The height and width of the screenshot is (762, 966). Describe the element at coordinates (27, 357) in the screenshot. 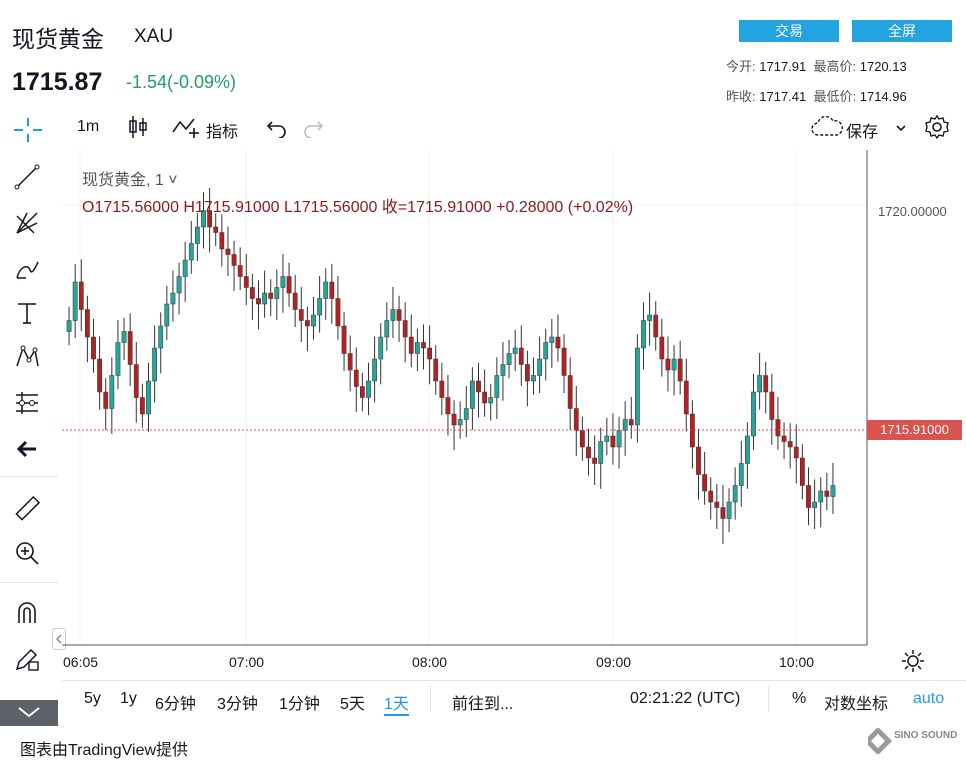

I see `pattern-icon` at that location.